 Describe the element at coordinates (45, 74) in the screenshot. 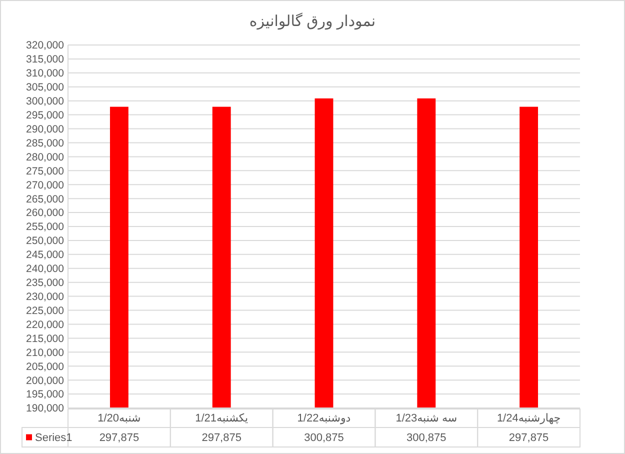

I see `y-tick-label: 310,000` at that location.